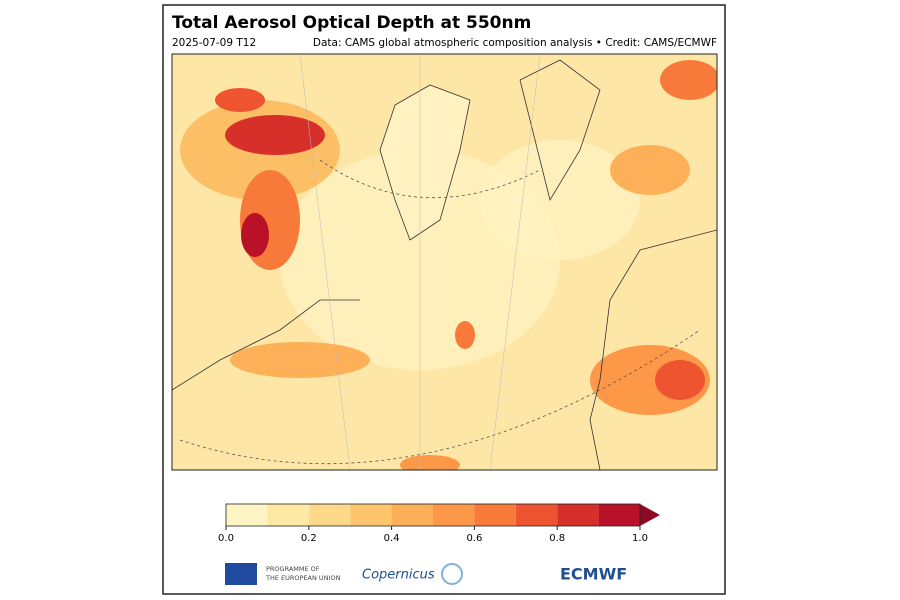 This screenshot has width=900, height=600. Describe the element at coordinates (226, 538) in the screenshot. I see `colorbar-tick-label: 0.0` at that location.